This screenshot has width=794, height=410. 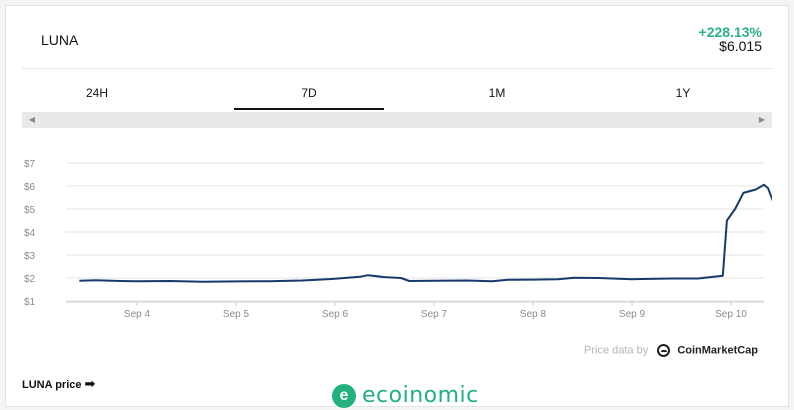 What do you see at coordinates (497, 93) in the screenshot?
I see `tab-1m: 1M` at bounding box center [497, 93].